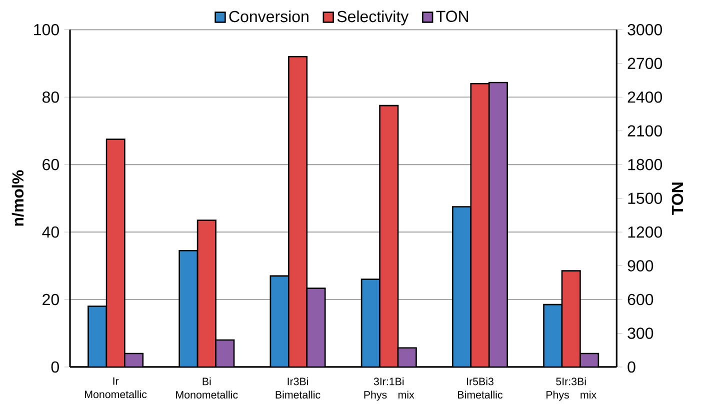 Image resolution: width=718 pixels, height=416 pixels. What do you see at coordinates (645, 131) in the screenshot?
I see `y2-tick-label: 2100` at bounding box center [645, 131].